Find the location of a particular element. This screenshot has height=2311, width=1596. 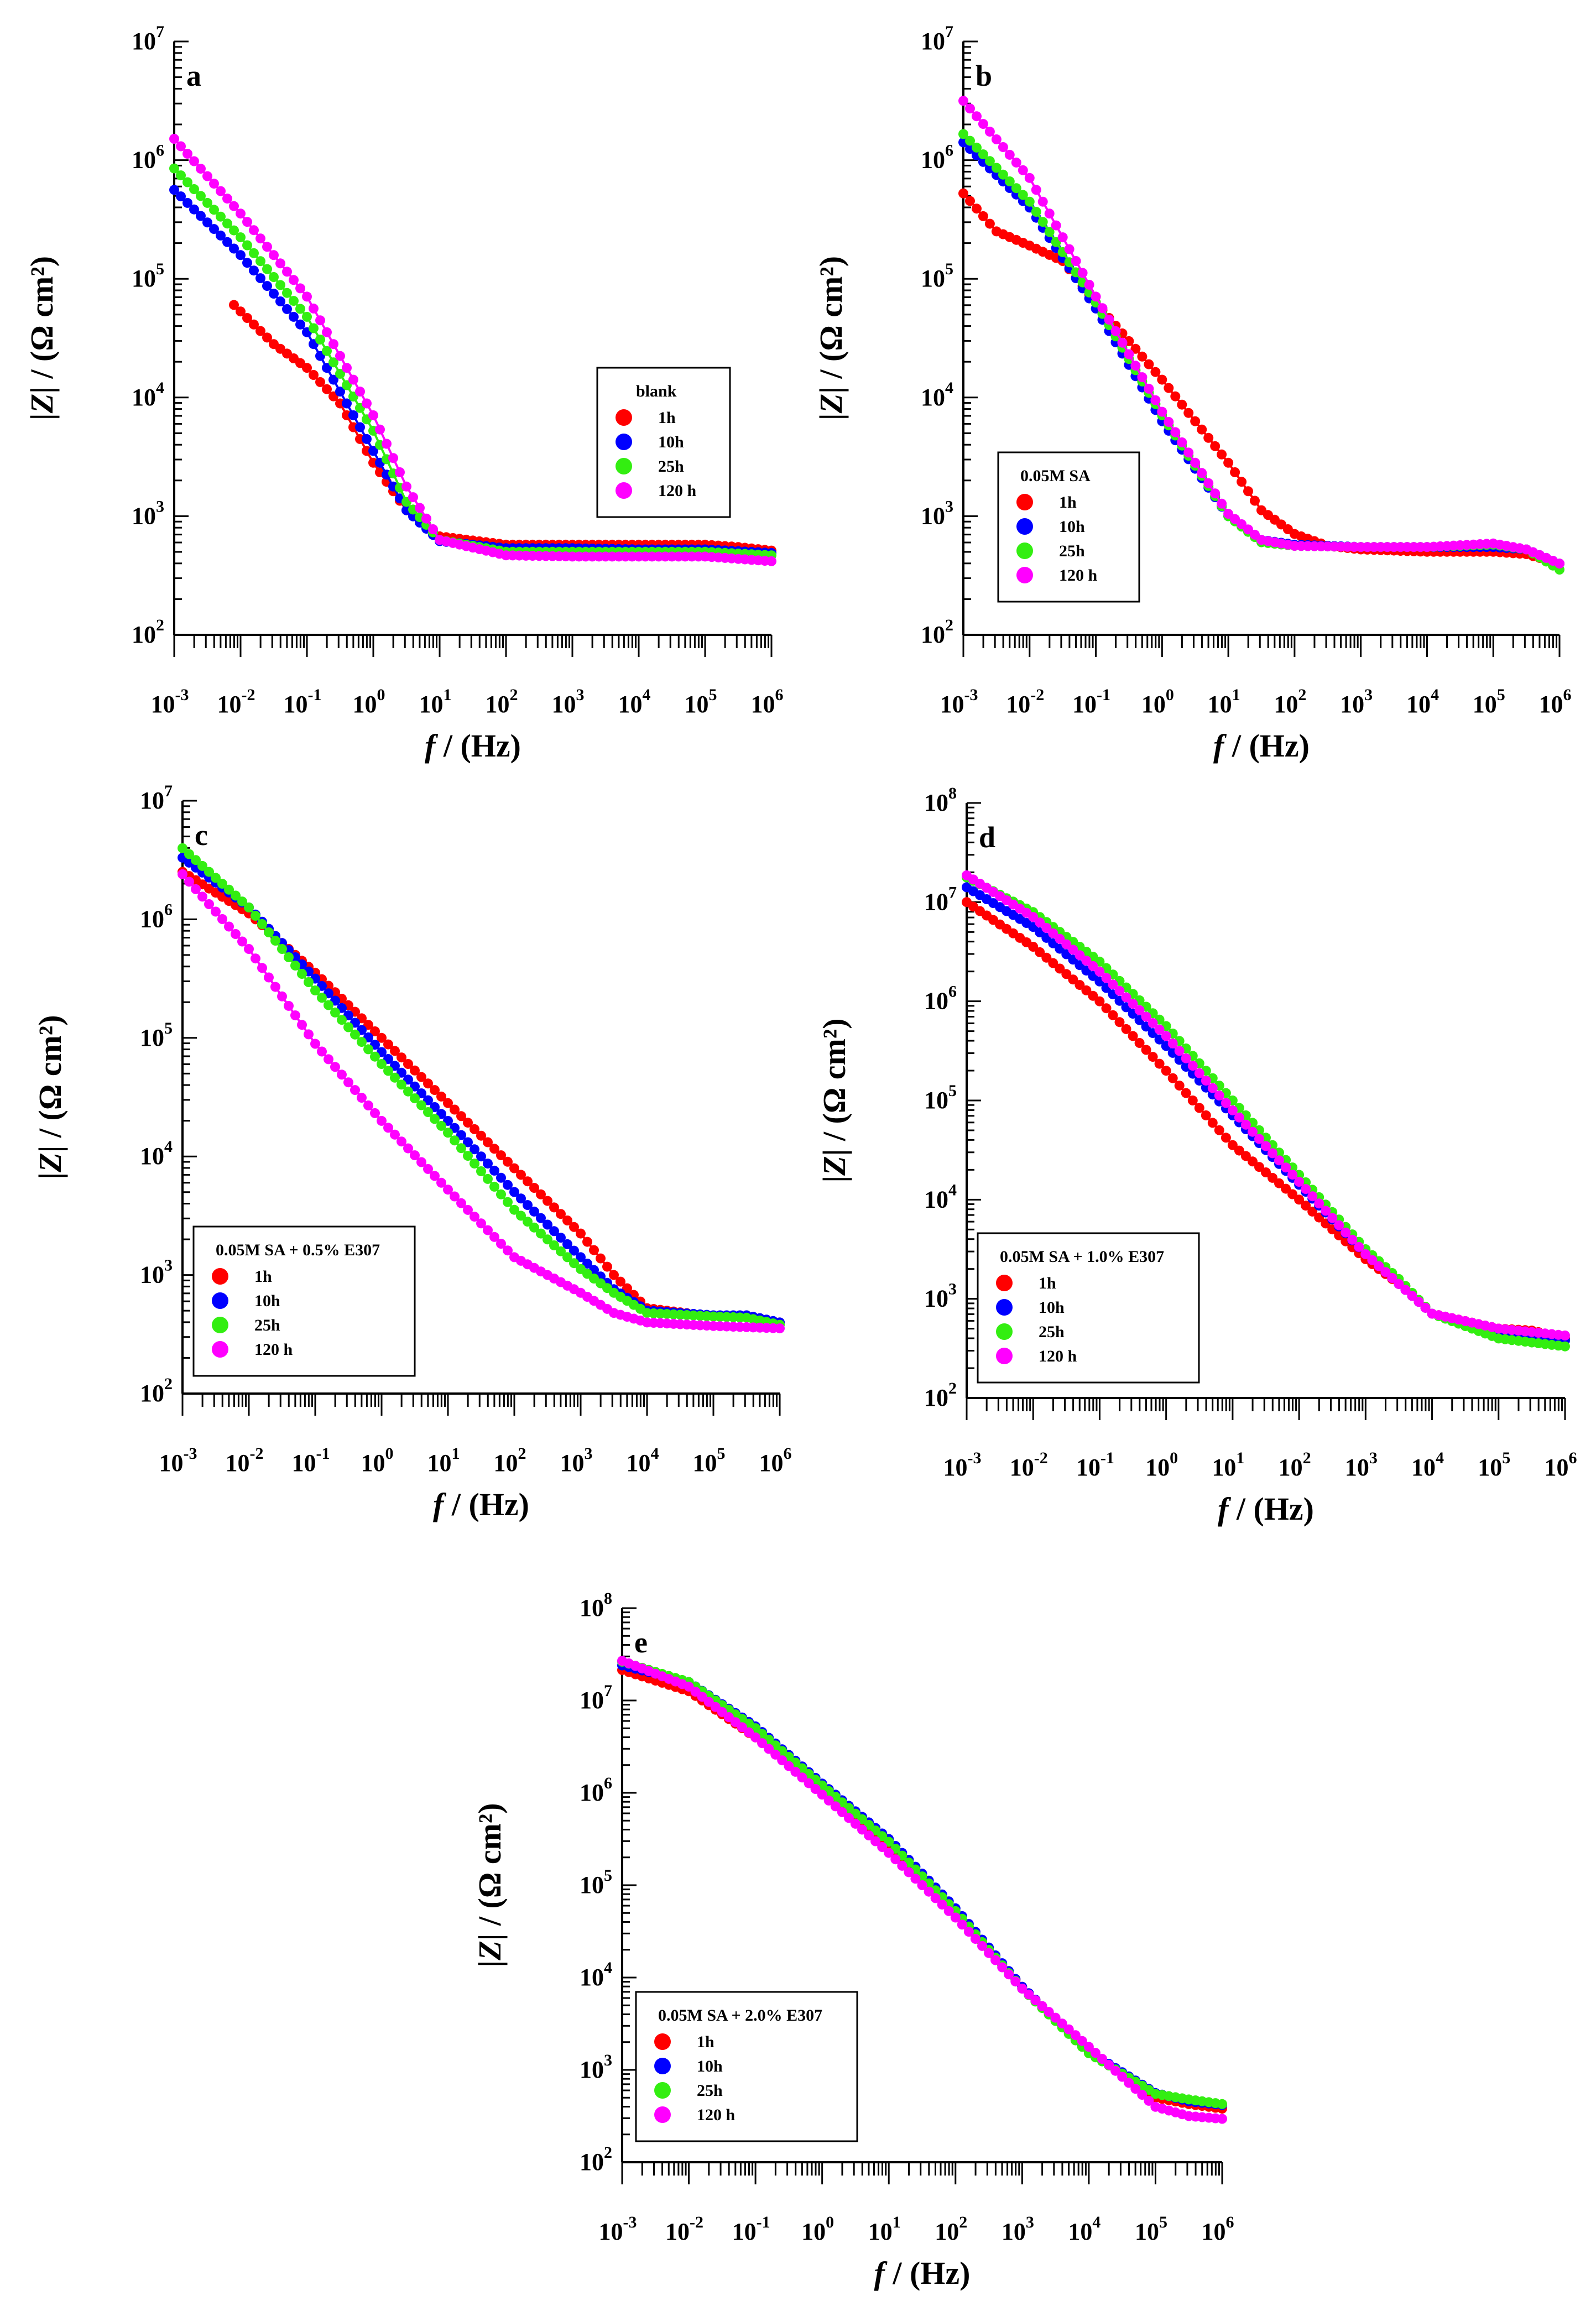

legend: 0.05M SA 1h 10h 25h 120 h is located at coordinates (1068, 527).